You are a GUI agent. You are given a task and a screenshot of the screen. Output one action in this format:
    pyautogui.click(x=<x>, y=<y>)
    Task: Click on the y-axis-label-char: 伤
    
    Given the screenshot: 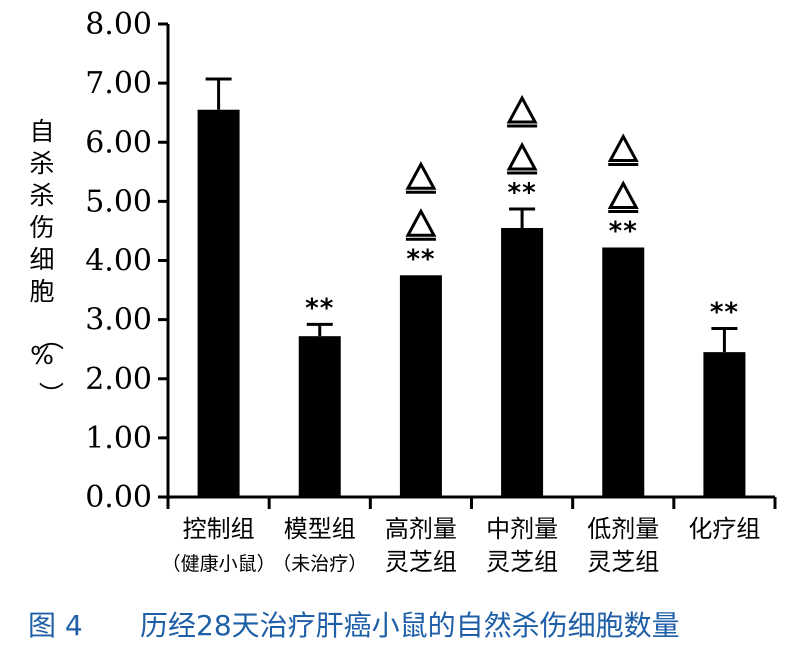 What is the action you would take?
    pyautogui.click(x=41, y=227)
    